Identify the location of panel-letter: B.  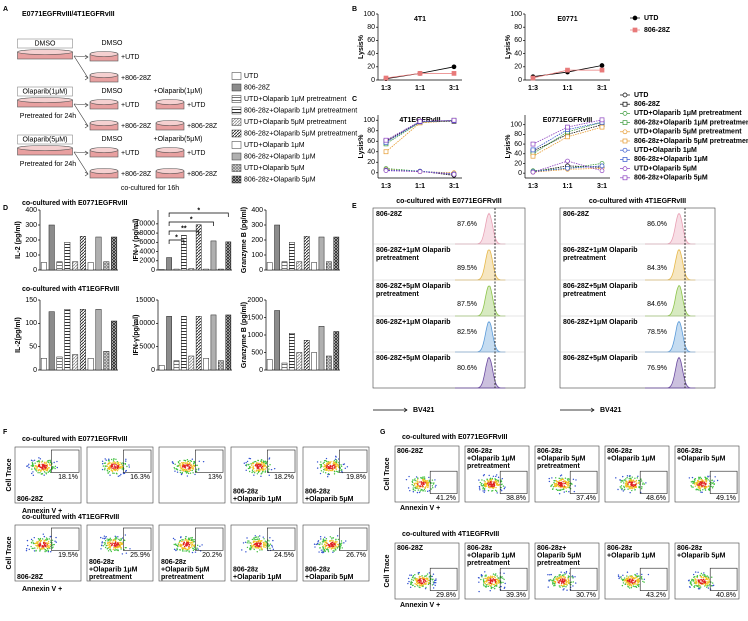
(354, 9).